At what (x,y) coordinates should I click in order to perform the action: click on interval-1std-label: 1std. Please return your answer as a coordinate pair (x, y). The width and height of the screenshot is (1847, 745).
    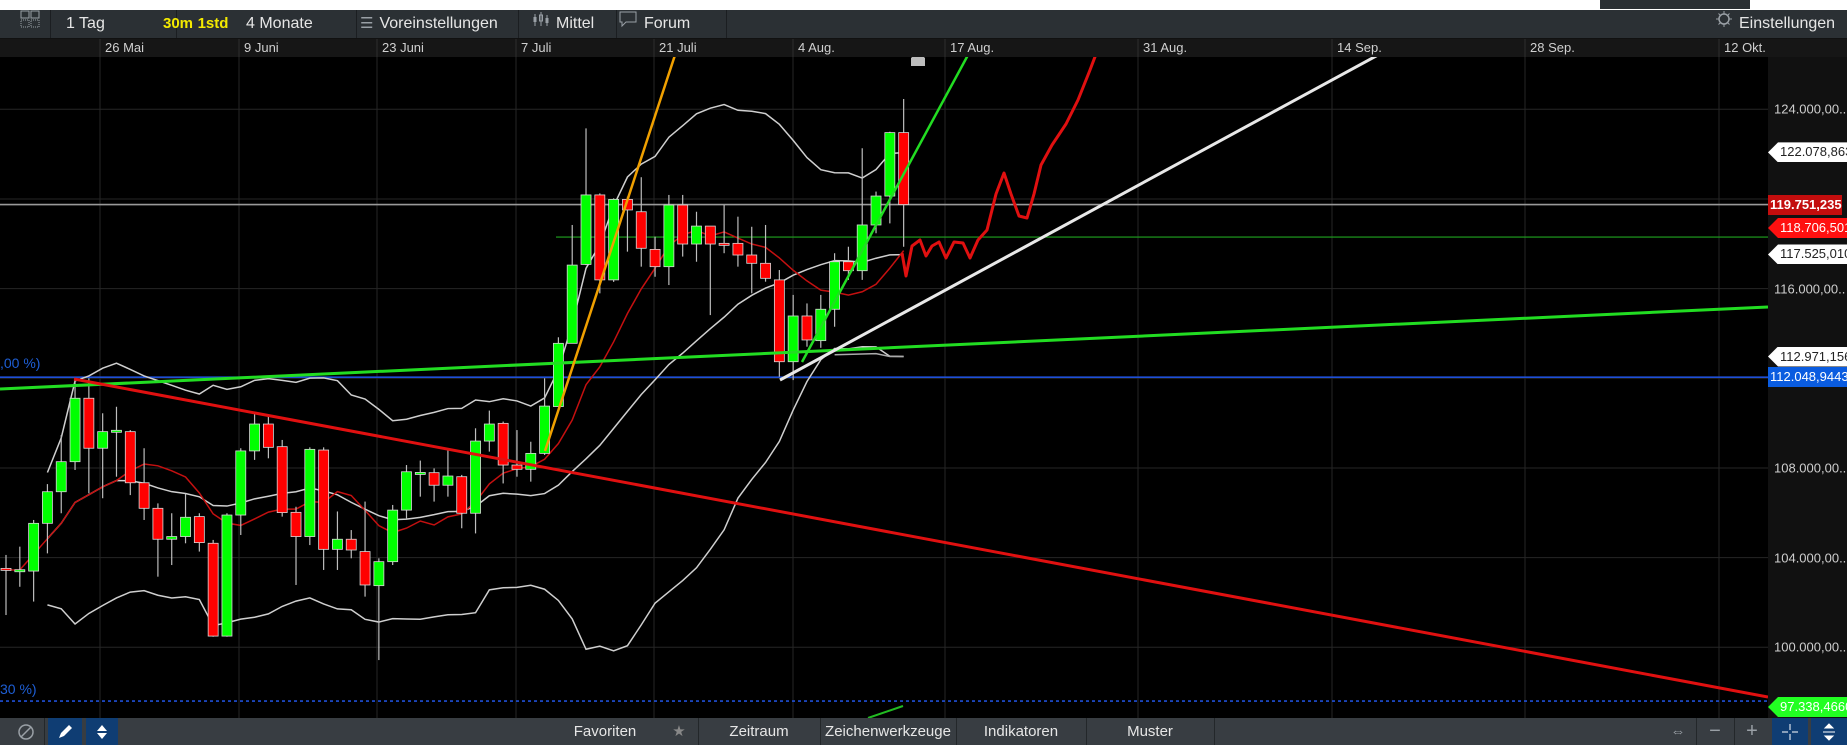
    Looking at the image, I should click on (213, 23).